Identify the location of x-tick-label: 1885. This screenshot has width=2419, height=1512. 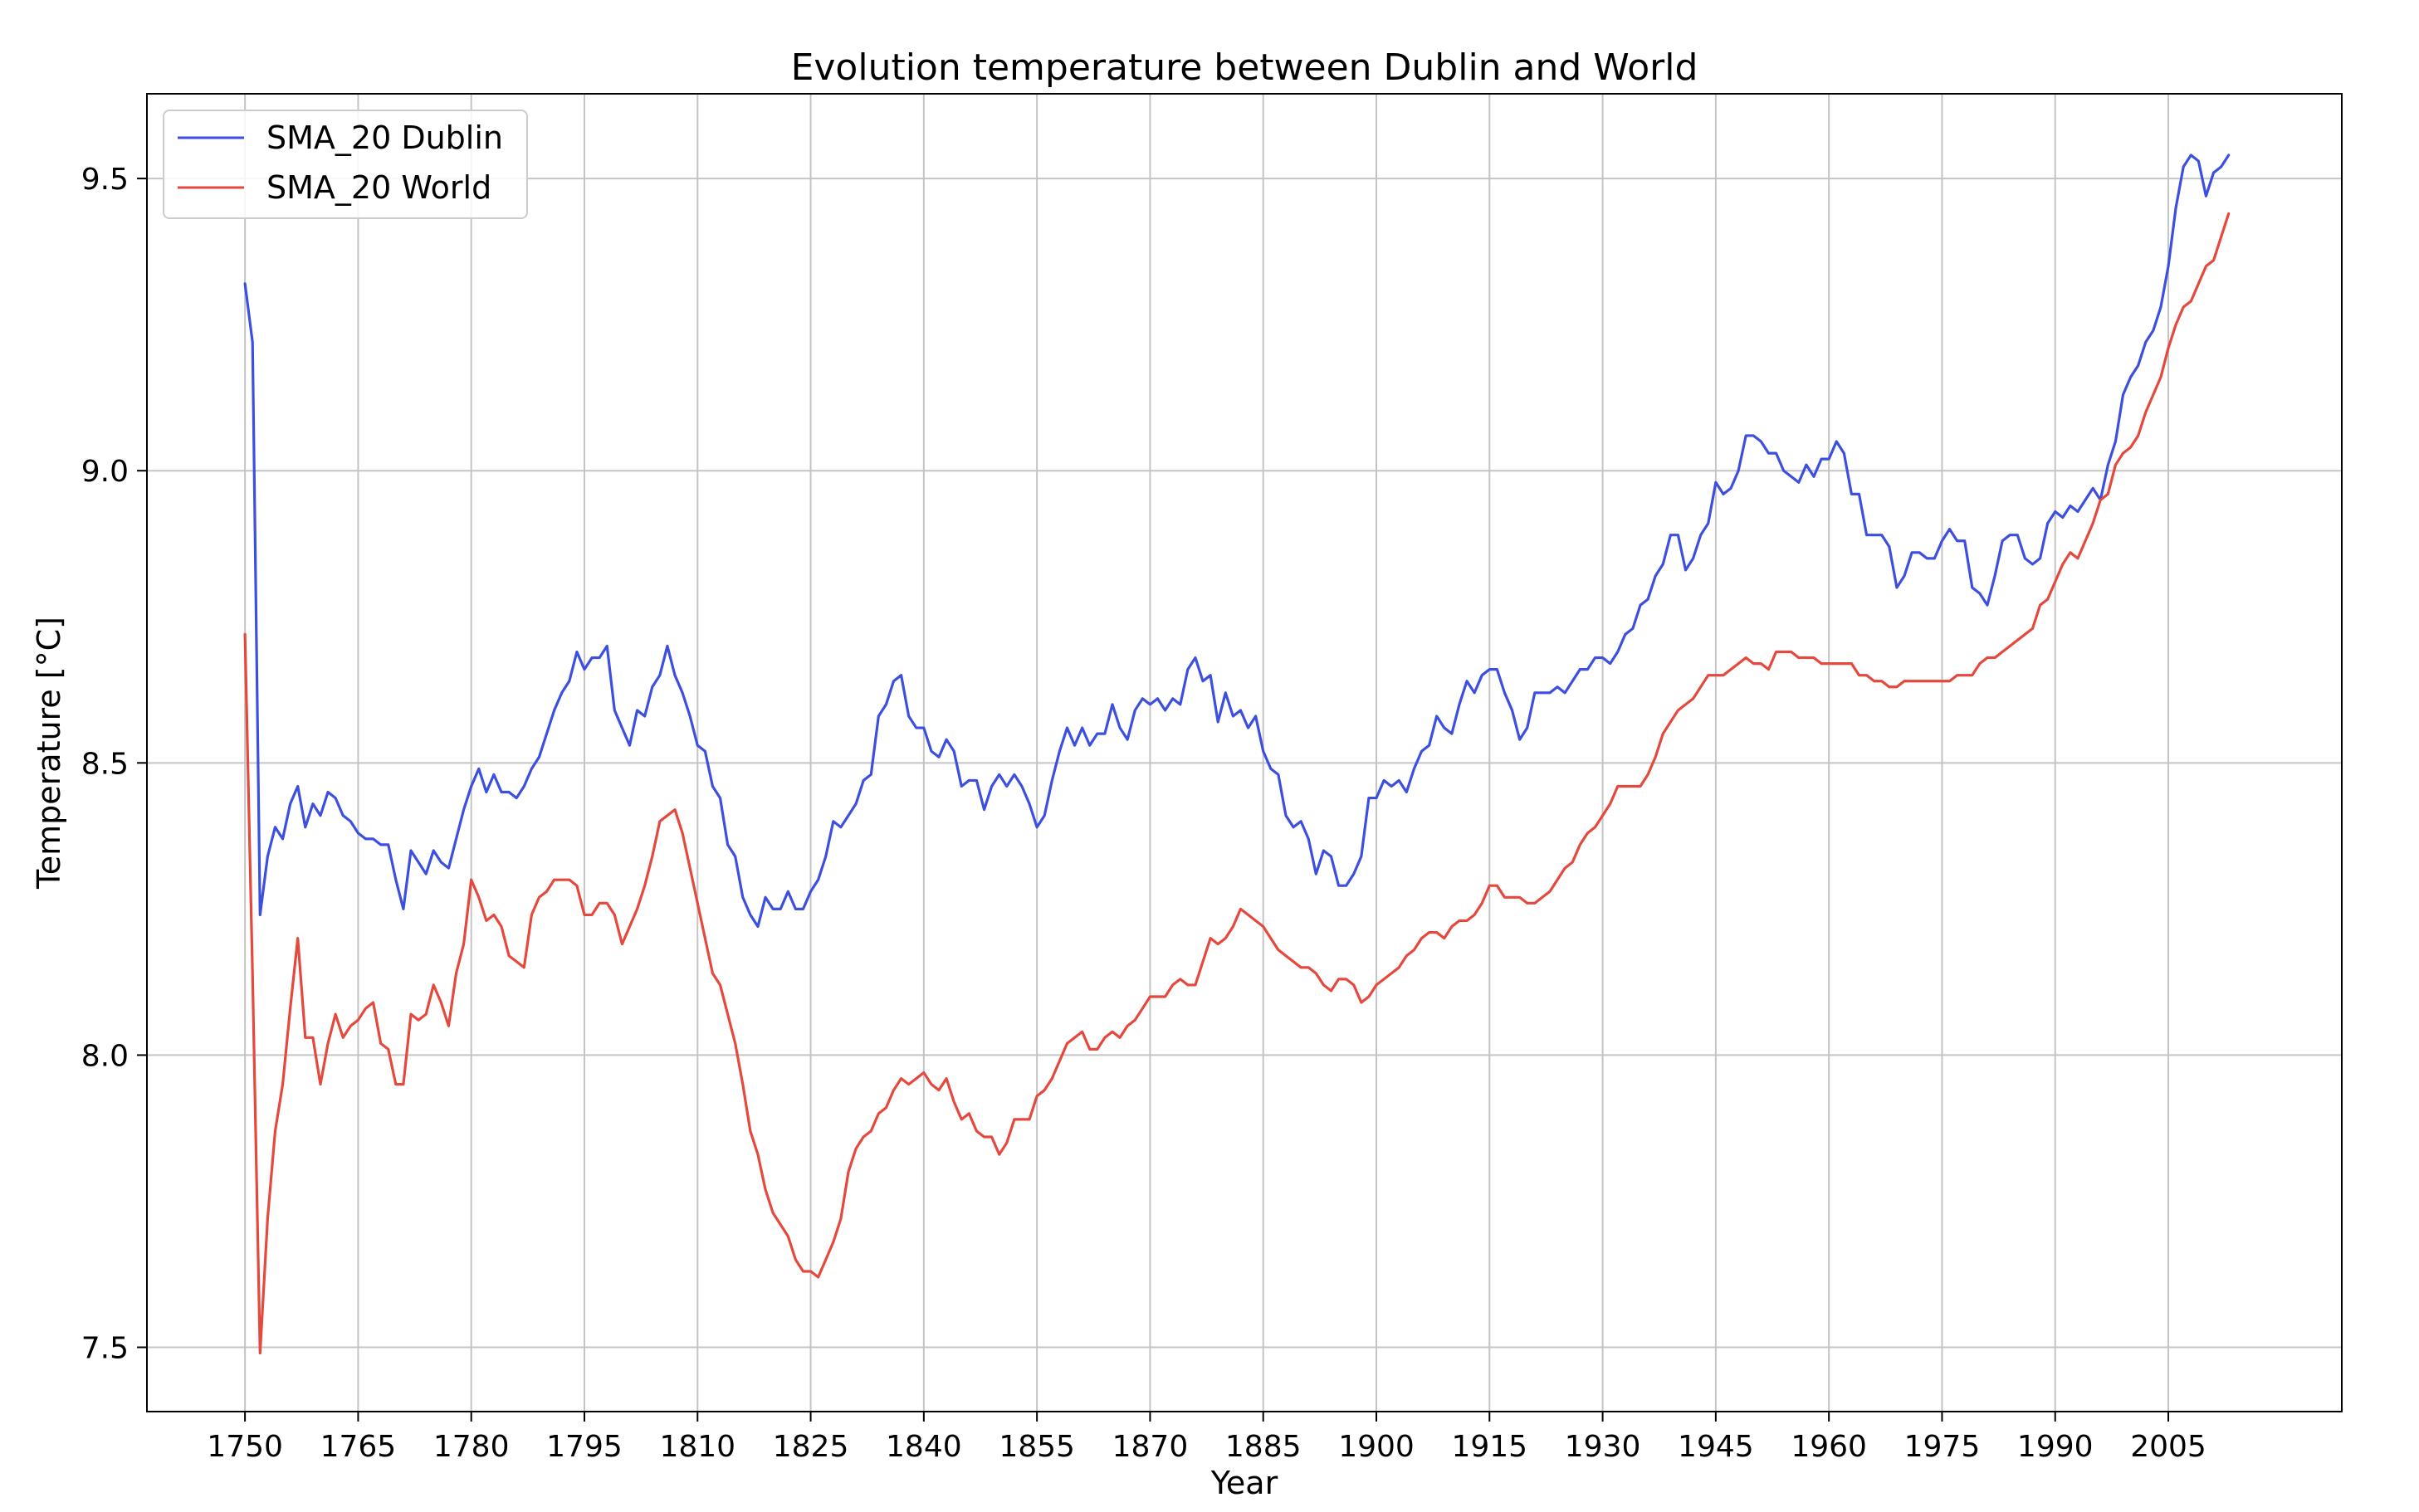
(1263, 1447).